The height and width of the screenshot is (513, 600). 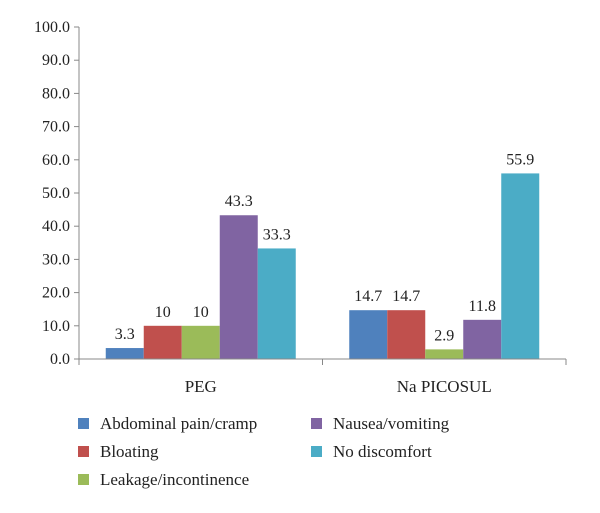 I want to click on y-tick-label: 0.0, so click(x=60, y=359).